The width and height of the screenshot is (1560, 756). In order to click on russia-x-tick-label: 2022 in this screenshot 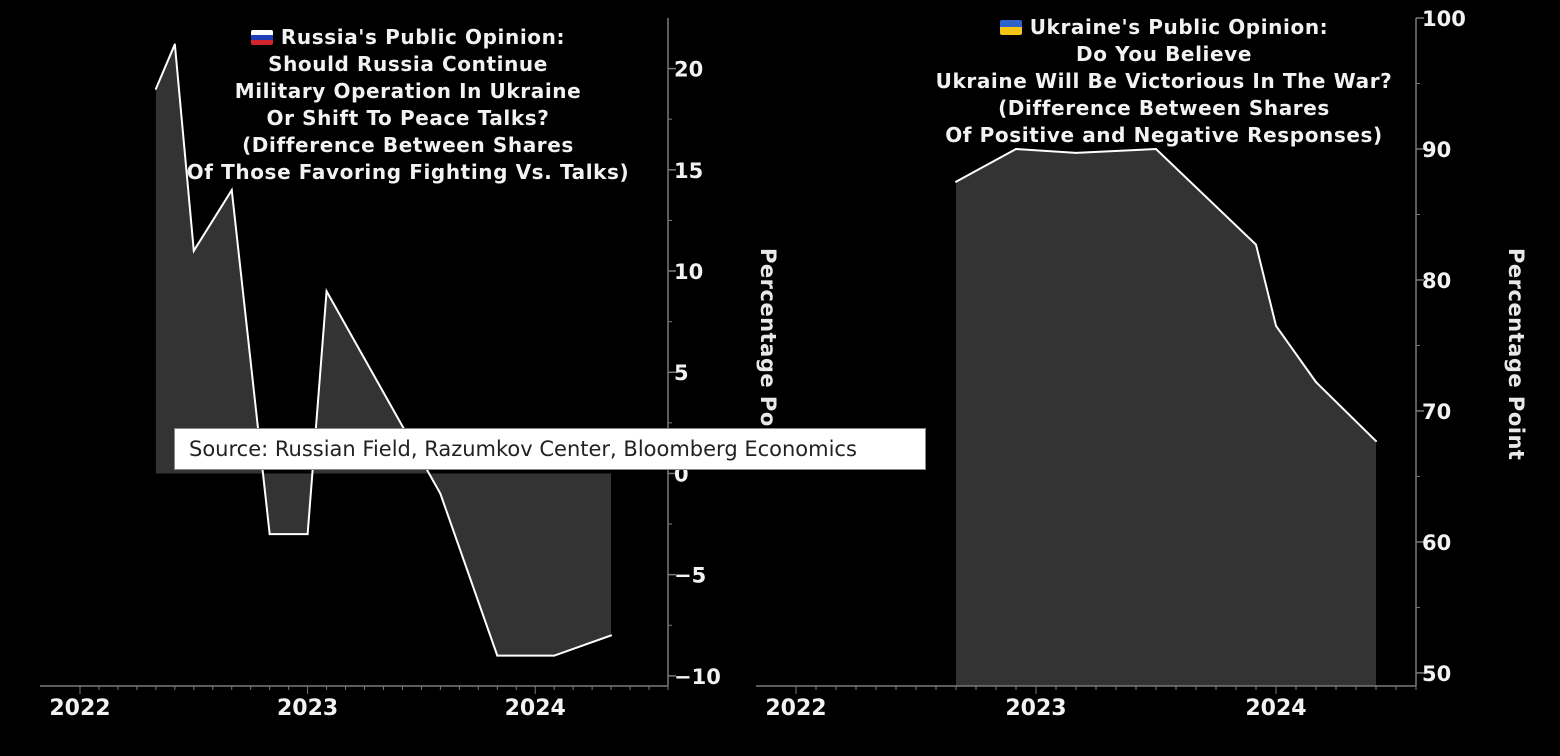, I will do `click(79, 708)`.